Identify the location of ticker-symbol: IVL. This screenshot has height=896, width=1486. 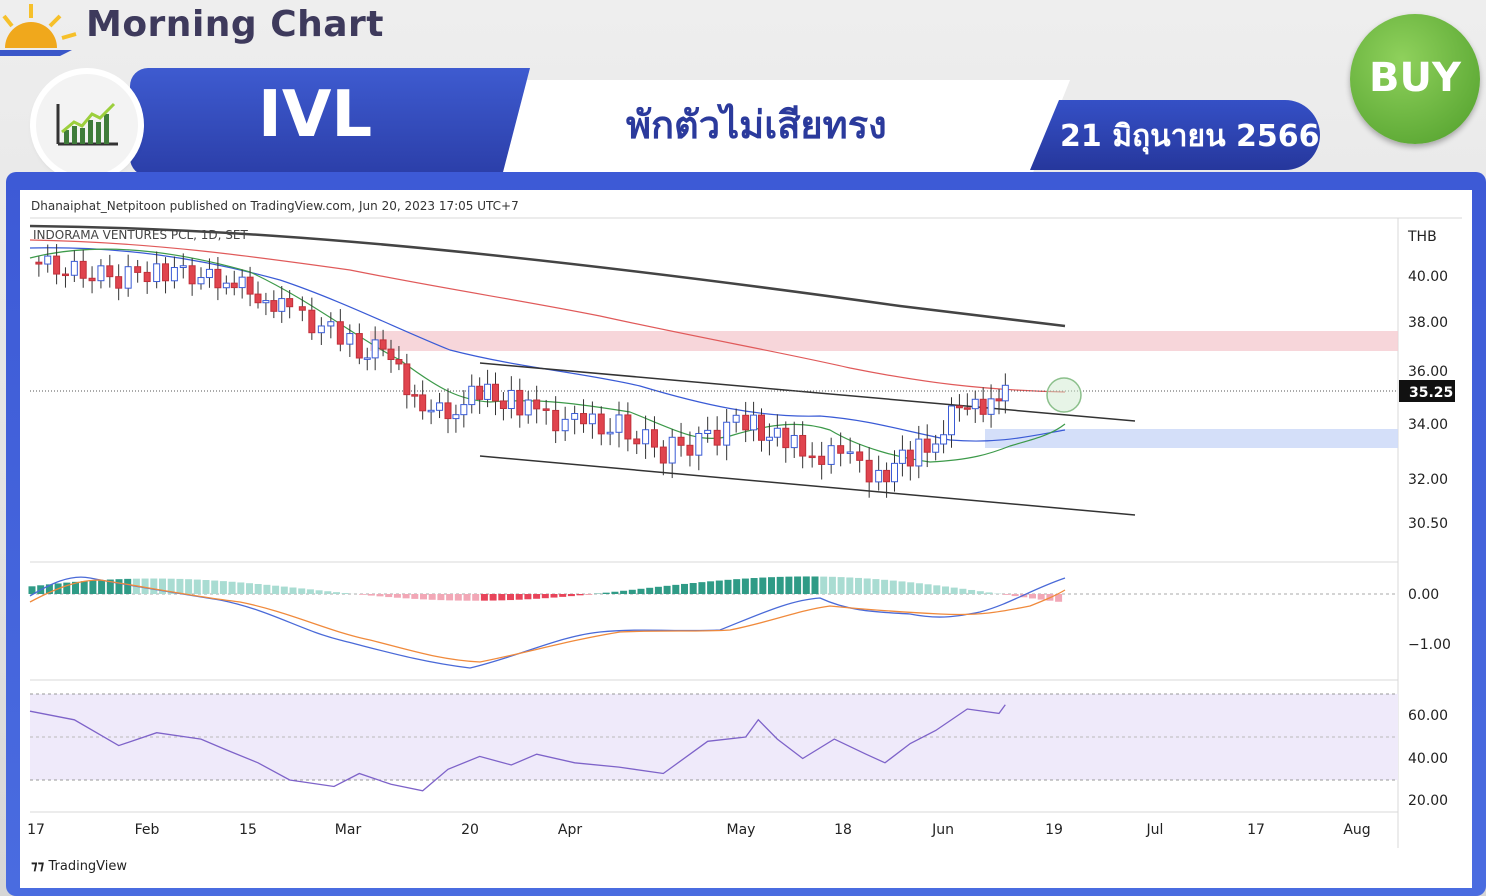
(315, 115).